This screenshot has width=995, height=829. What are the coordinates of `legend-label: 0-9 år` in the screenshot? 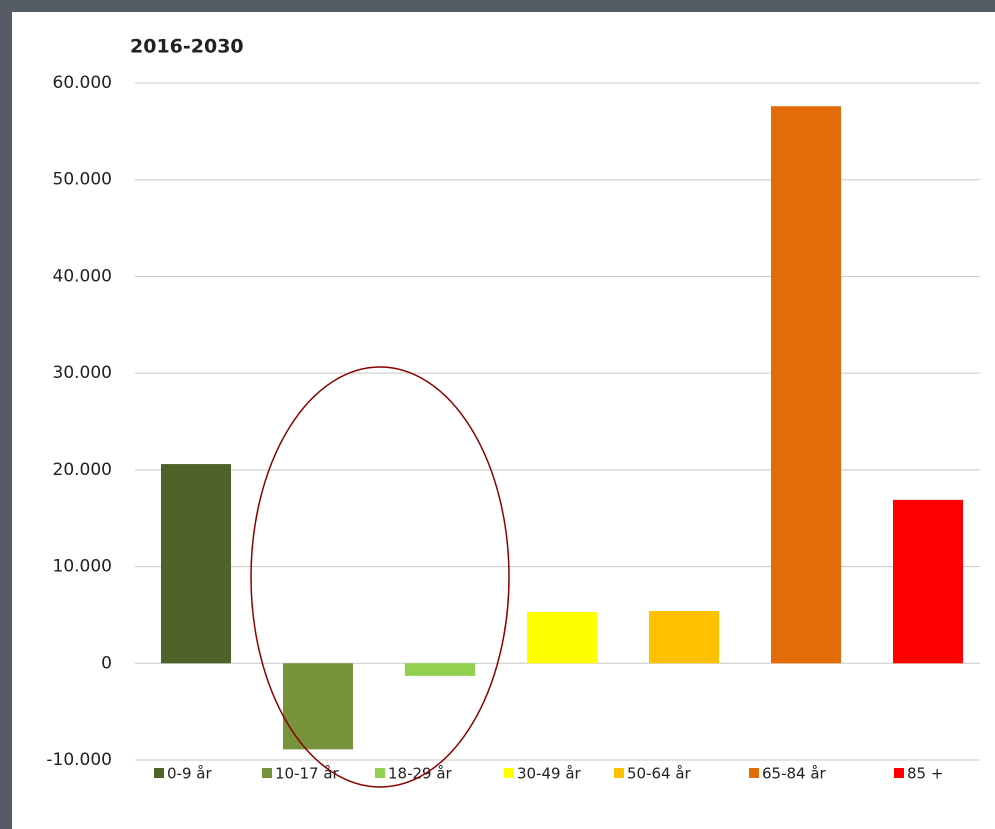 It's located at (189, 774).